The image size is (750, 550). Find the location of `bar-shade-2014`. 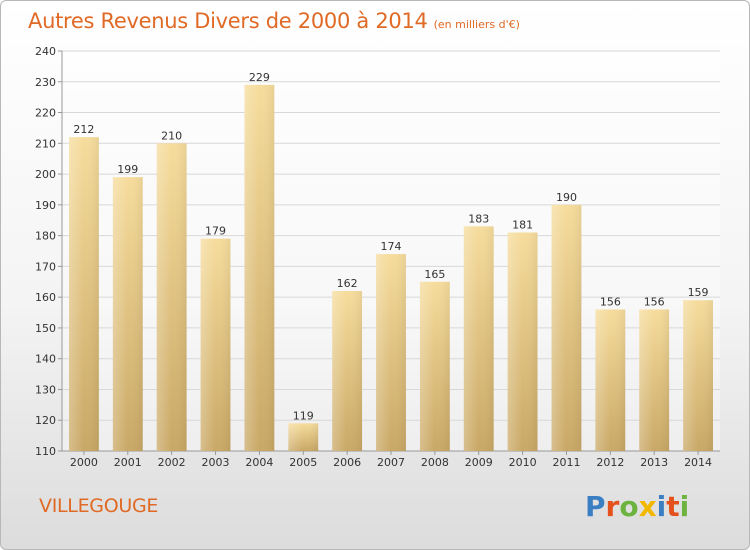

bar-shade-2014 is located at coordinates (698, 375).